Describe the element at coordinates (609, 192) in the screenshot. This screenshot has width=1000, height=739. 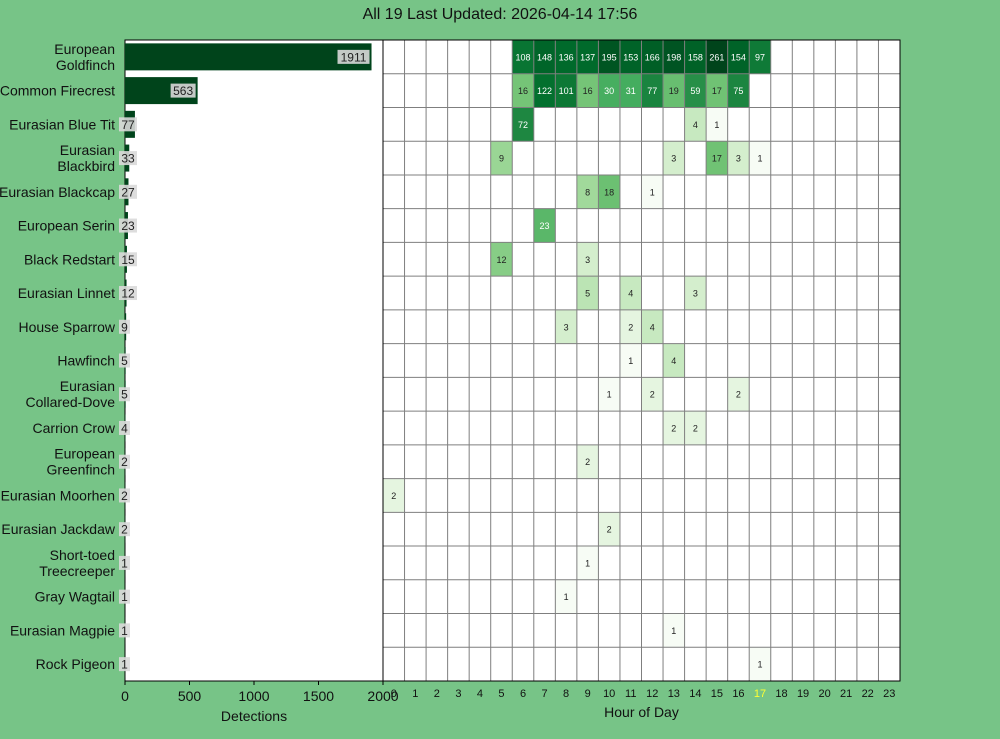
I see `heatmap-cell-label: 18` at that location.